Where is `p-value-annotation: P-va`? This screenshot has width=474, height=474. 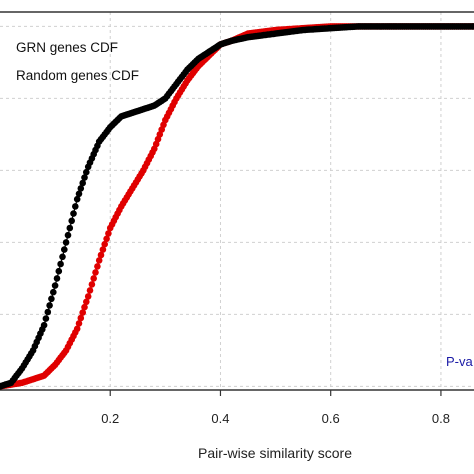
p-value-annotation: P-va is located at coordinates (460, 361).